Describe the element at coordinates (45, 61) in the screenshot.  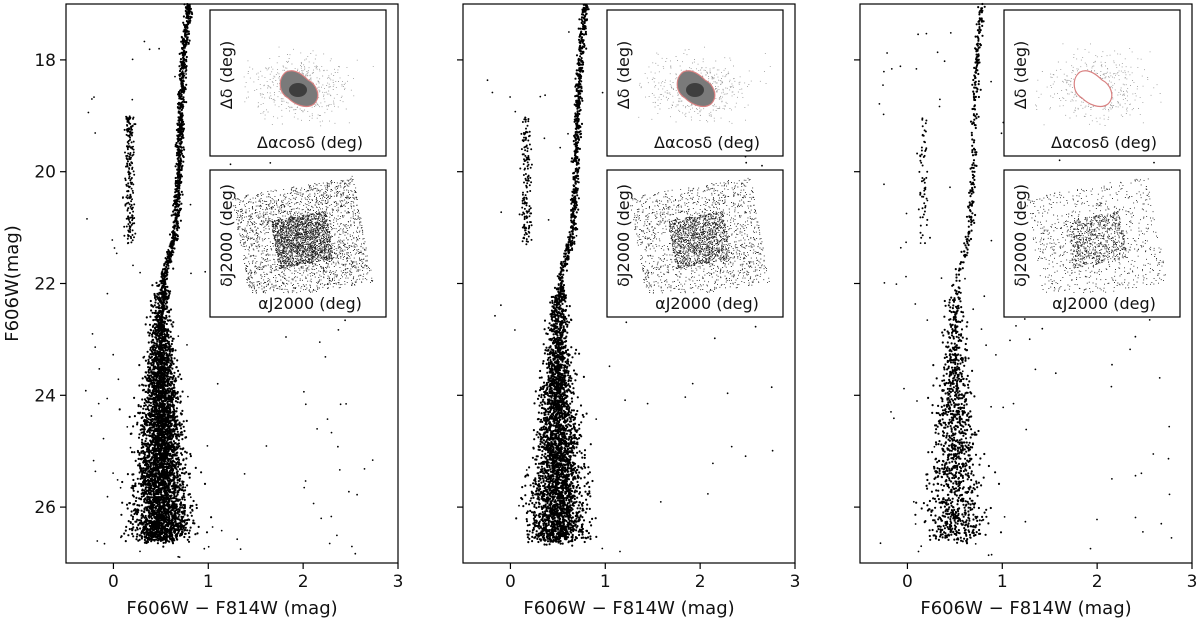
I see `y-tick-label: 18` at that location.